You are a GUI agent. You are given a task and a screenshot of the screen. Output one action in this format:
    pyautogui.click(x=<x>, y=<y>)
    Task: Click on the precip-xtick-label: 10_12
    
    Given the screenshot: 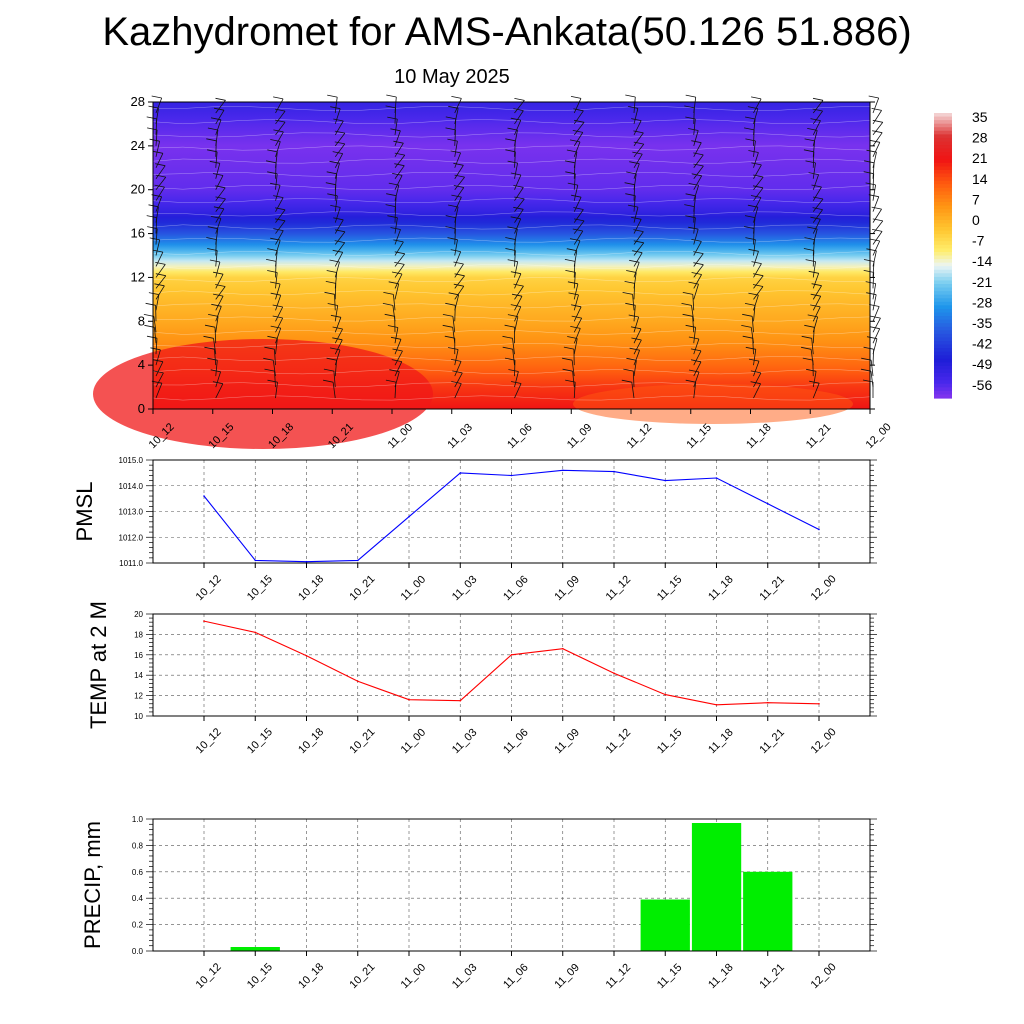 What is the action you would take?
    pyautogui.click(x=209, y=976)
    